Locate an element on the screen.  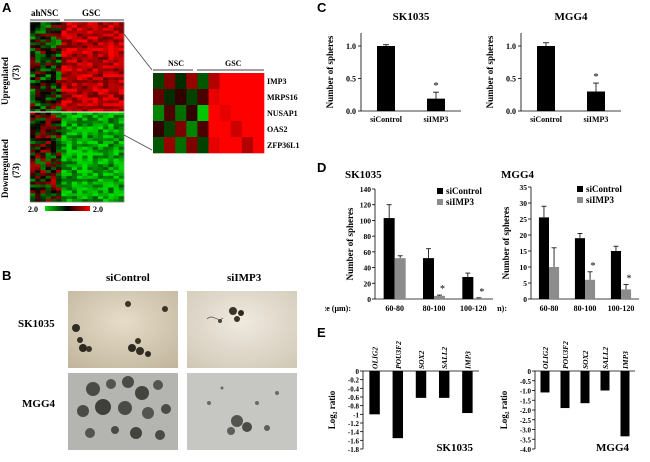
y-tick-label: 120 is located at coordinates (366, 205).